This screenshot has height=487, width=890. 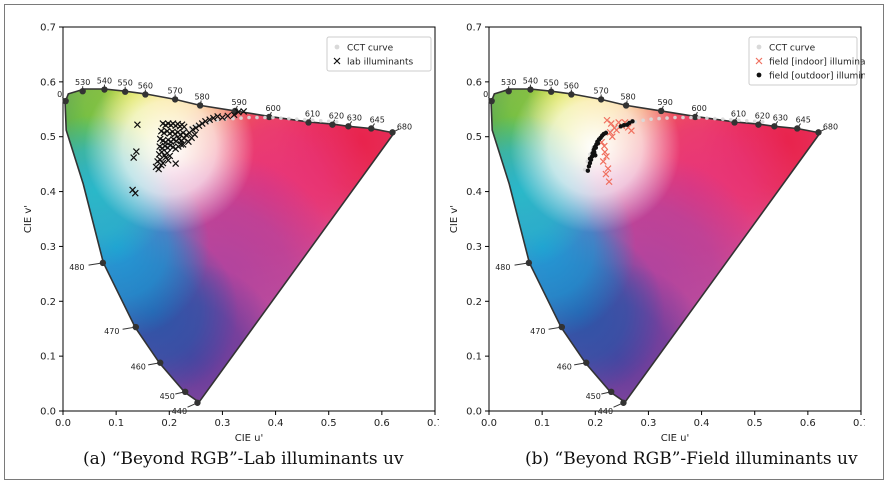 I want to click on wavelength-label: 645, so click(x=803, y=119).